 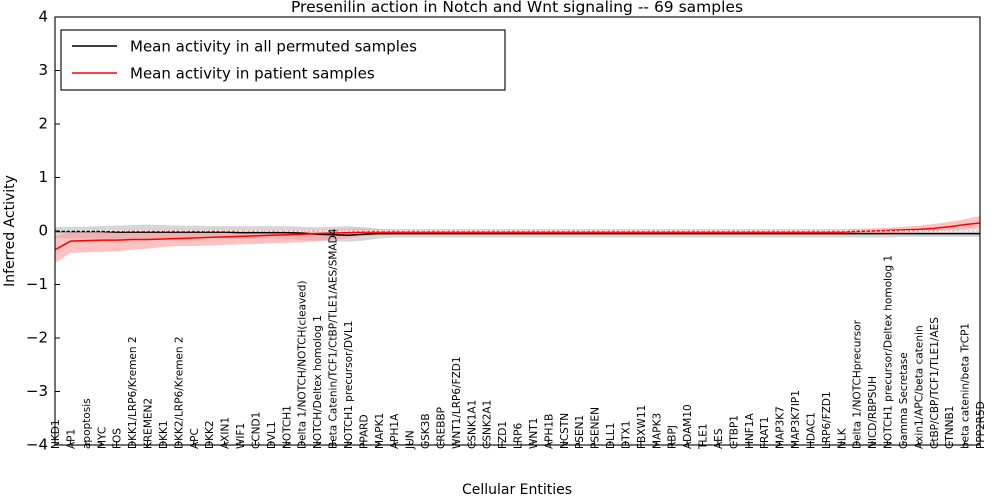 I want to click on x-tick-label: WIF1, so click(x=241, y=436).